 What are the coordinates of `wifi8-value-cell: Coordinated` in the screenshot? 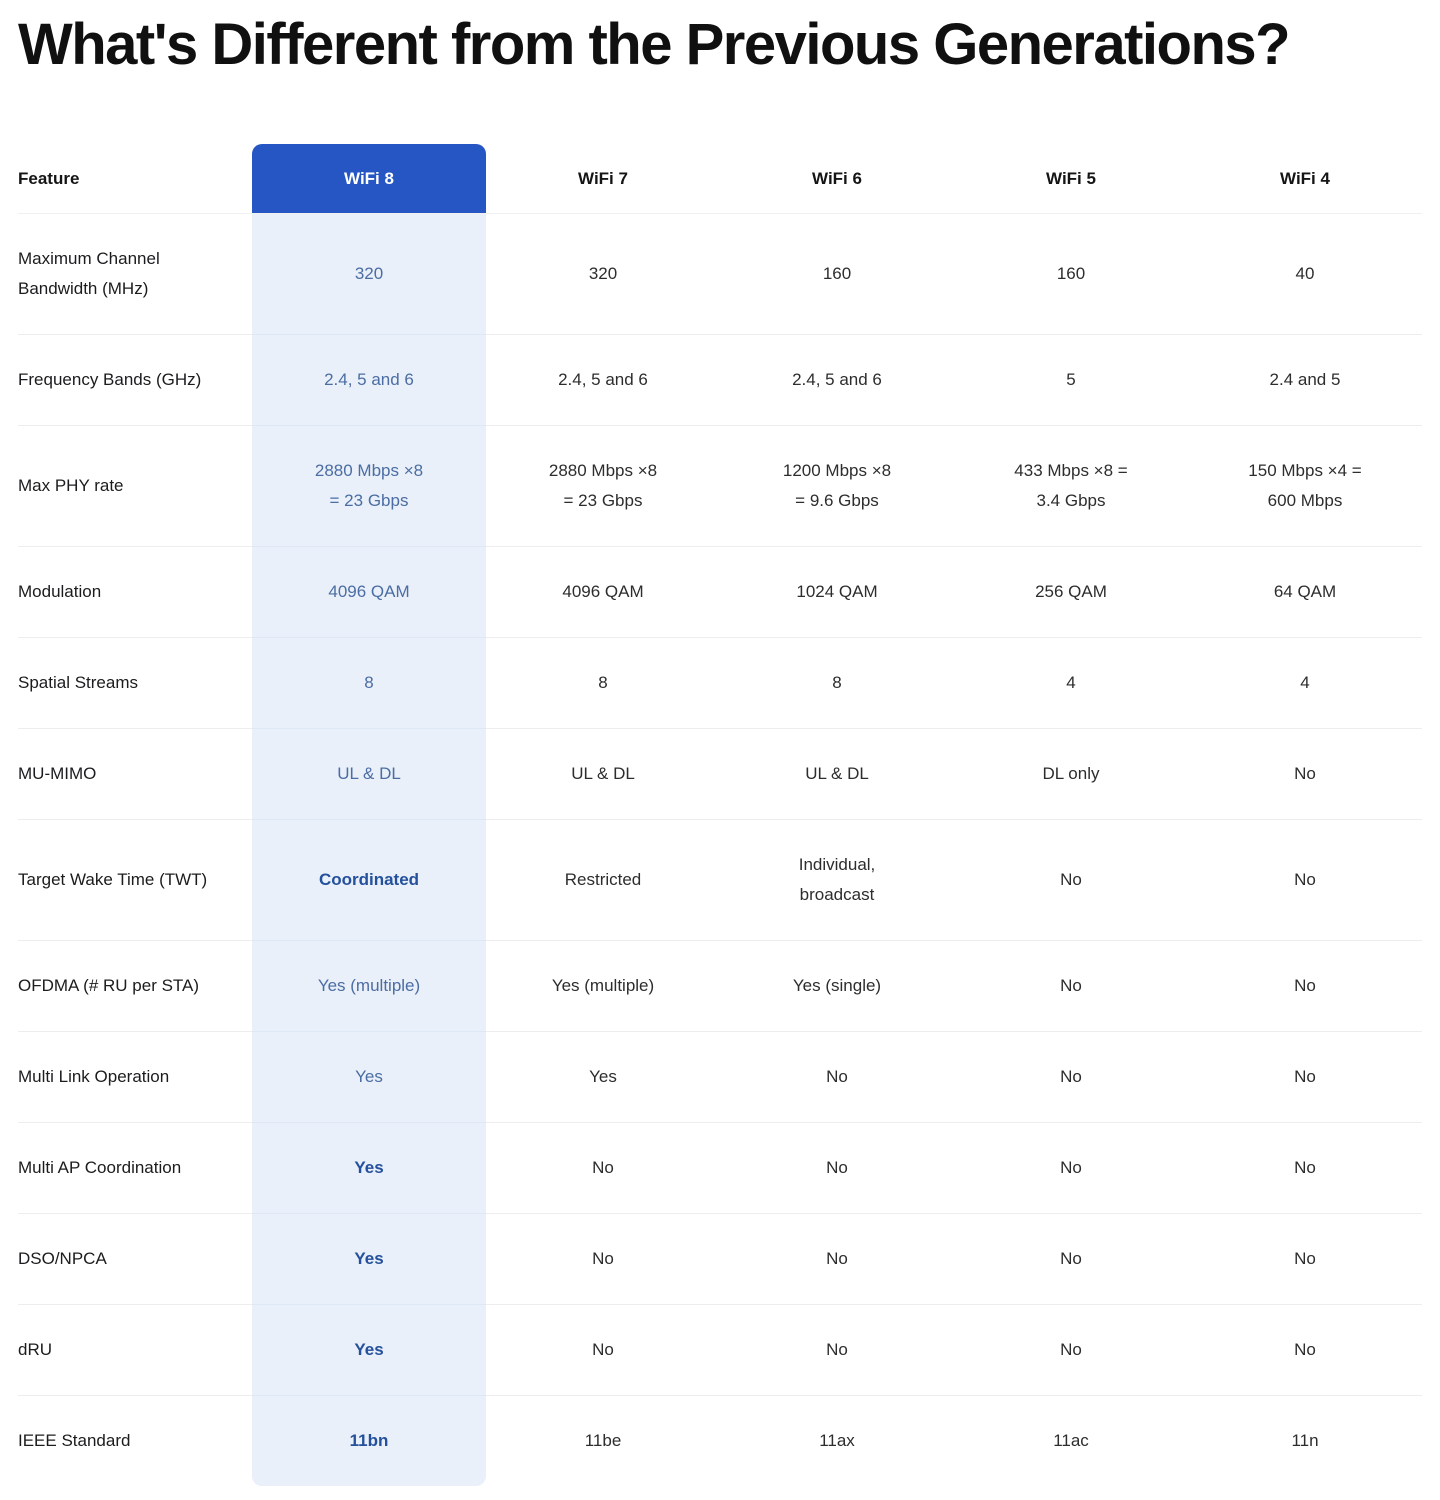 It's located at (369, 881).